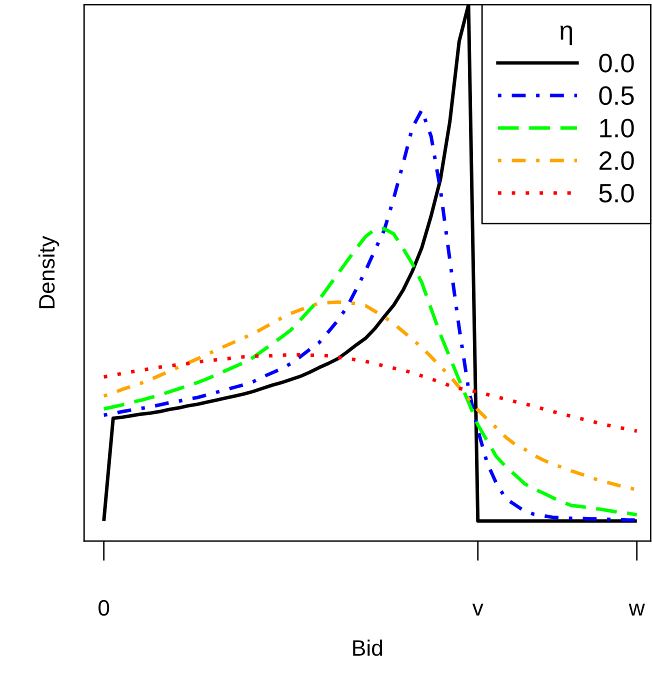 This screenshot has height=673, width=652. I want to click on x-axis-title: Bid, so click(367, 648).